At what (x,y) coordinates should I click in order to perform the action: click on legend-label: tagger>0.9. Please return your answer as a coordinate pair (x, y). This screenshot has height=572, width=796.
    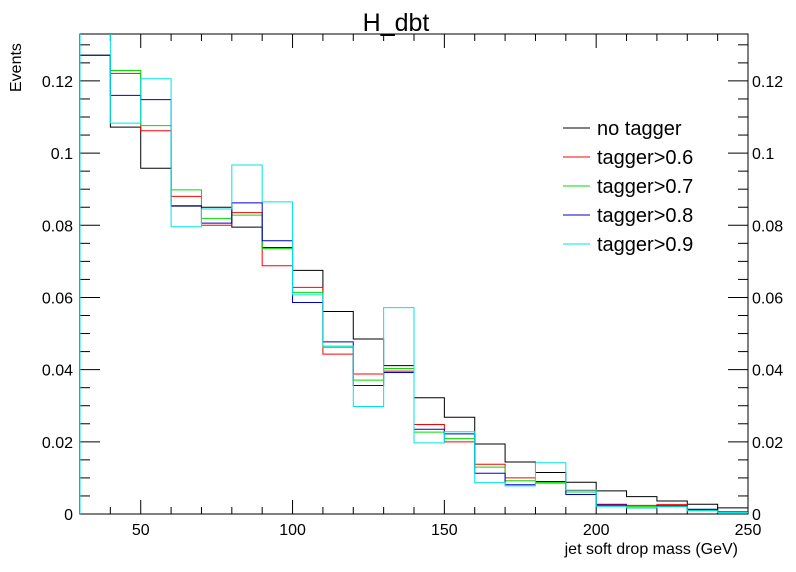
    Looking at the image, I should click on (645, 245).